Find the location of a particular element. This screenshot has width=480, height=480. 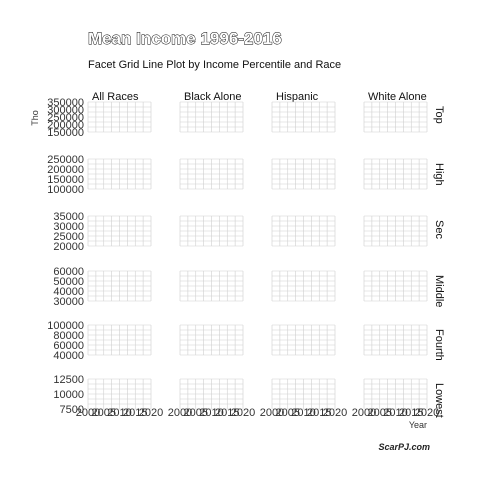

y-tick-label: 7500 is located at coordinates (72, 410).